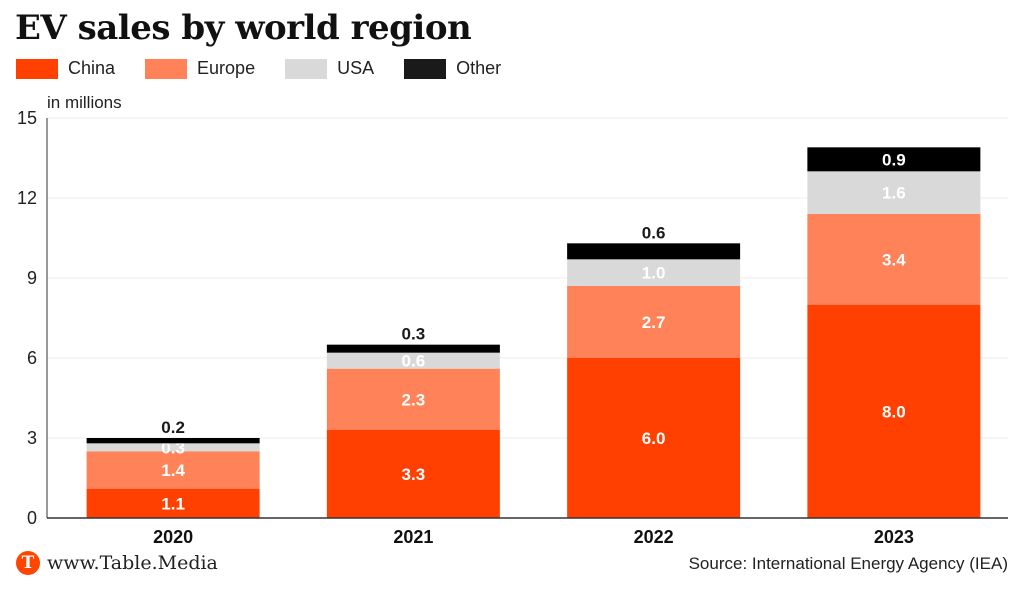  Describe the element at coordinates (329, 68) in the screenshot. I see `legend-item-usa: USA` at that location.